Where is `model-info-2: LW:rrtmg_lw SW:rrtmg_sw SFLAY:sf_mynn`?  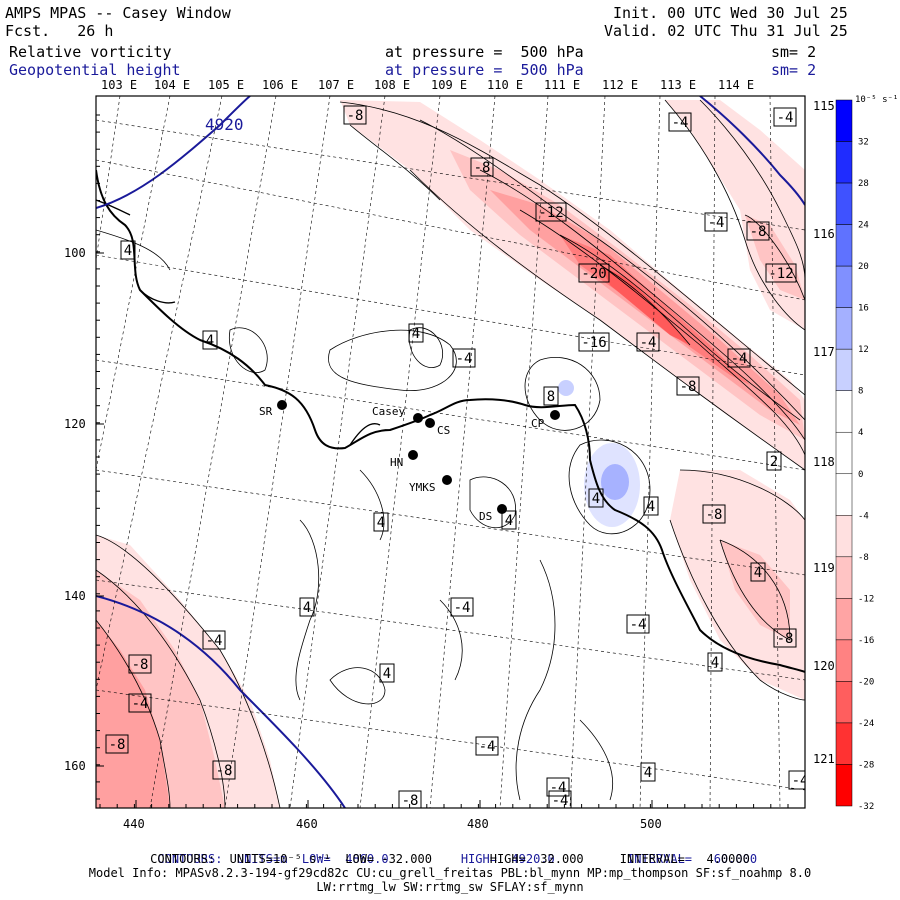 model-info-2: LW:rrtmg_lw SW:rrtmg_sw SFLAY:sf_mynn is located at coordinates (450, 887).